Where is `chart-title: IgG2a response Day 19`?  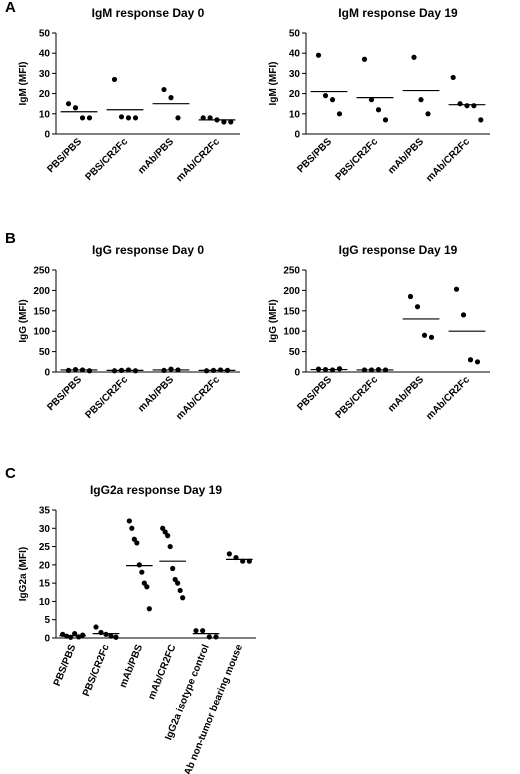 chart-title: IgG2a response Day 19 is located at coordinates (156, 490).